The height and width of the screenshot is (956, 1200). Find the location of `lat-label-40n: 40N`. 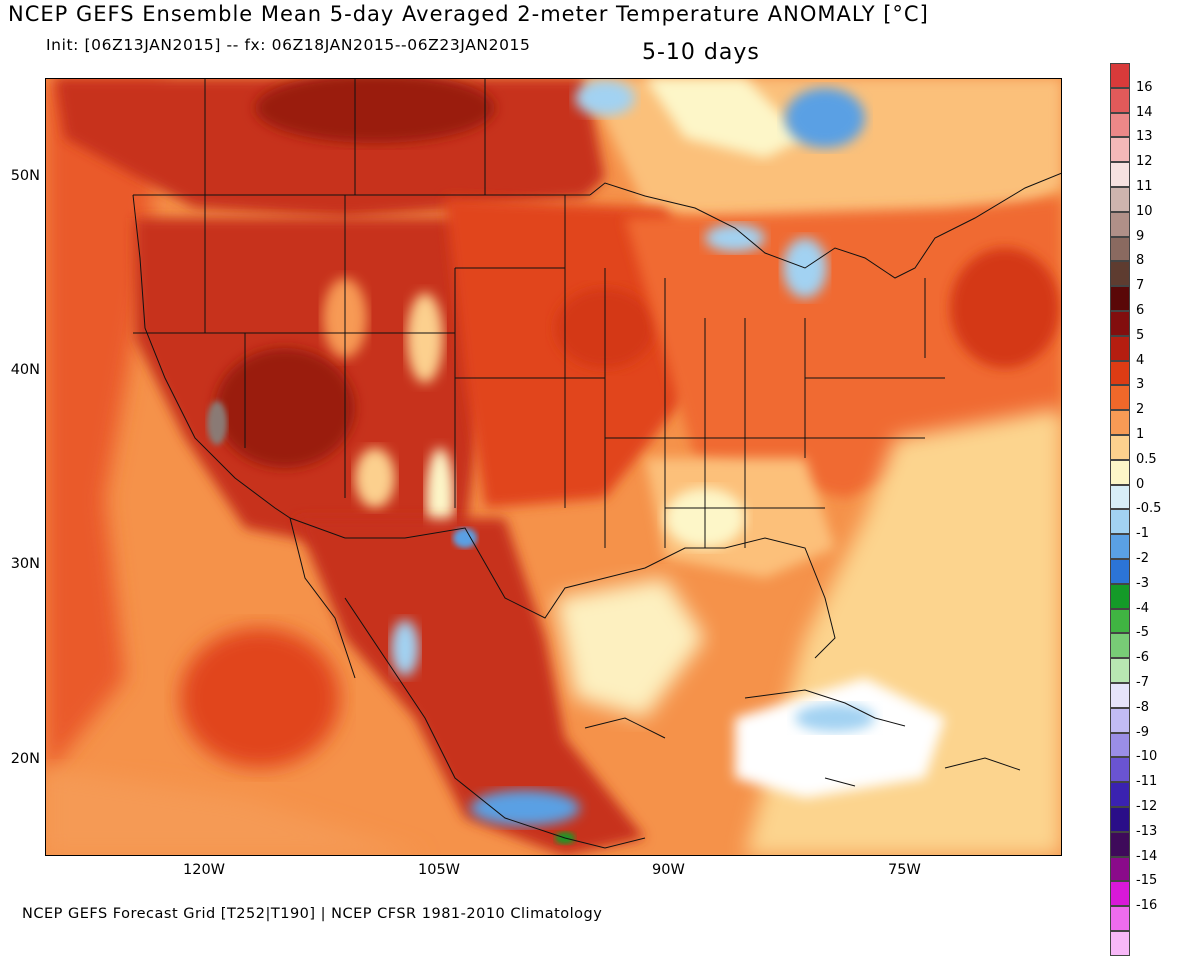

lat-label-40n: 40N is located at coordinates (25, 370).